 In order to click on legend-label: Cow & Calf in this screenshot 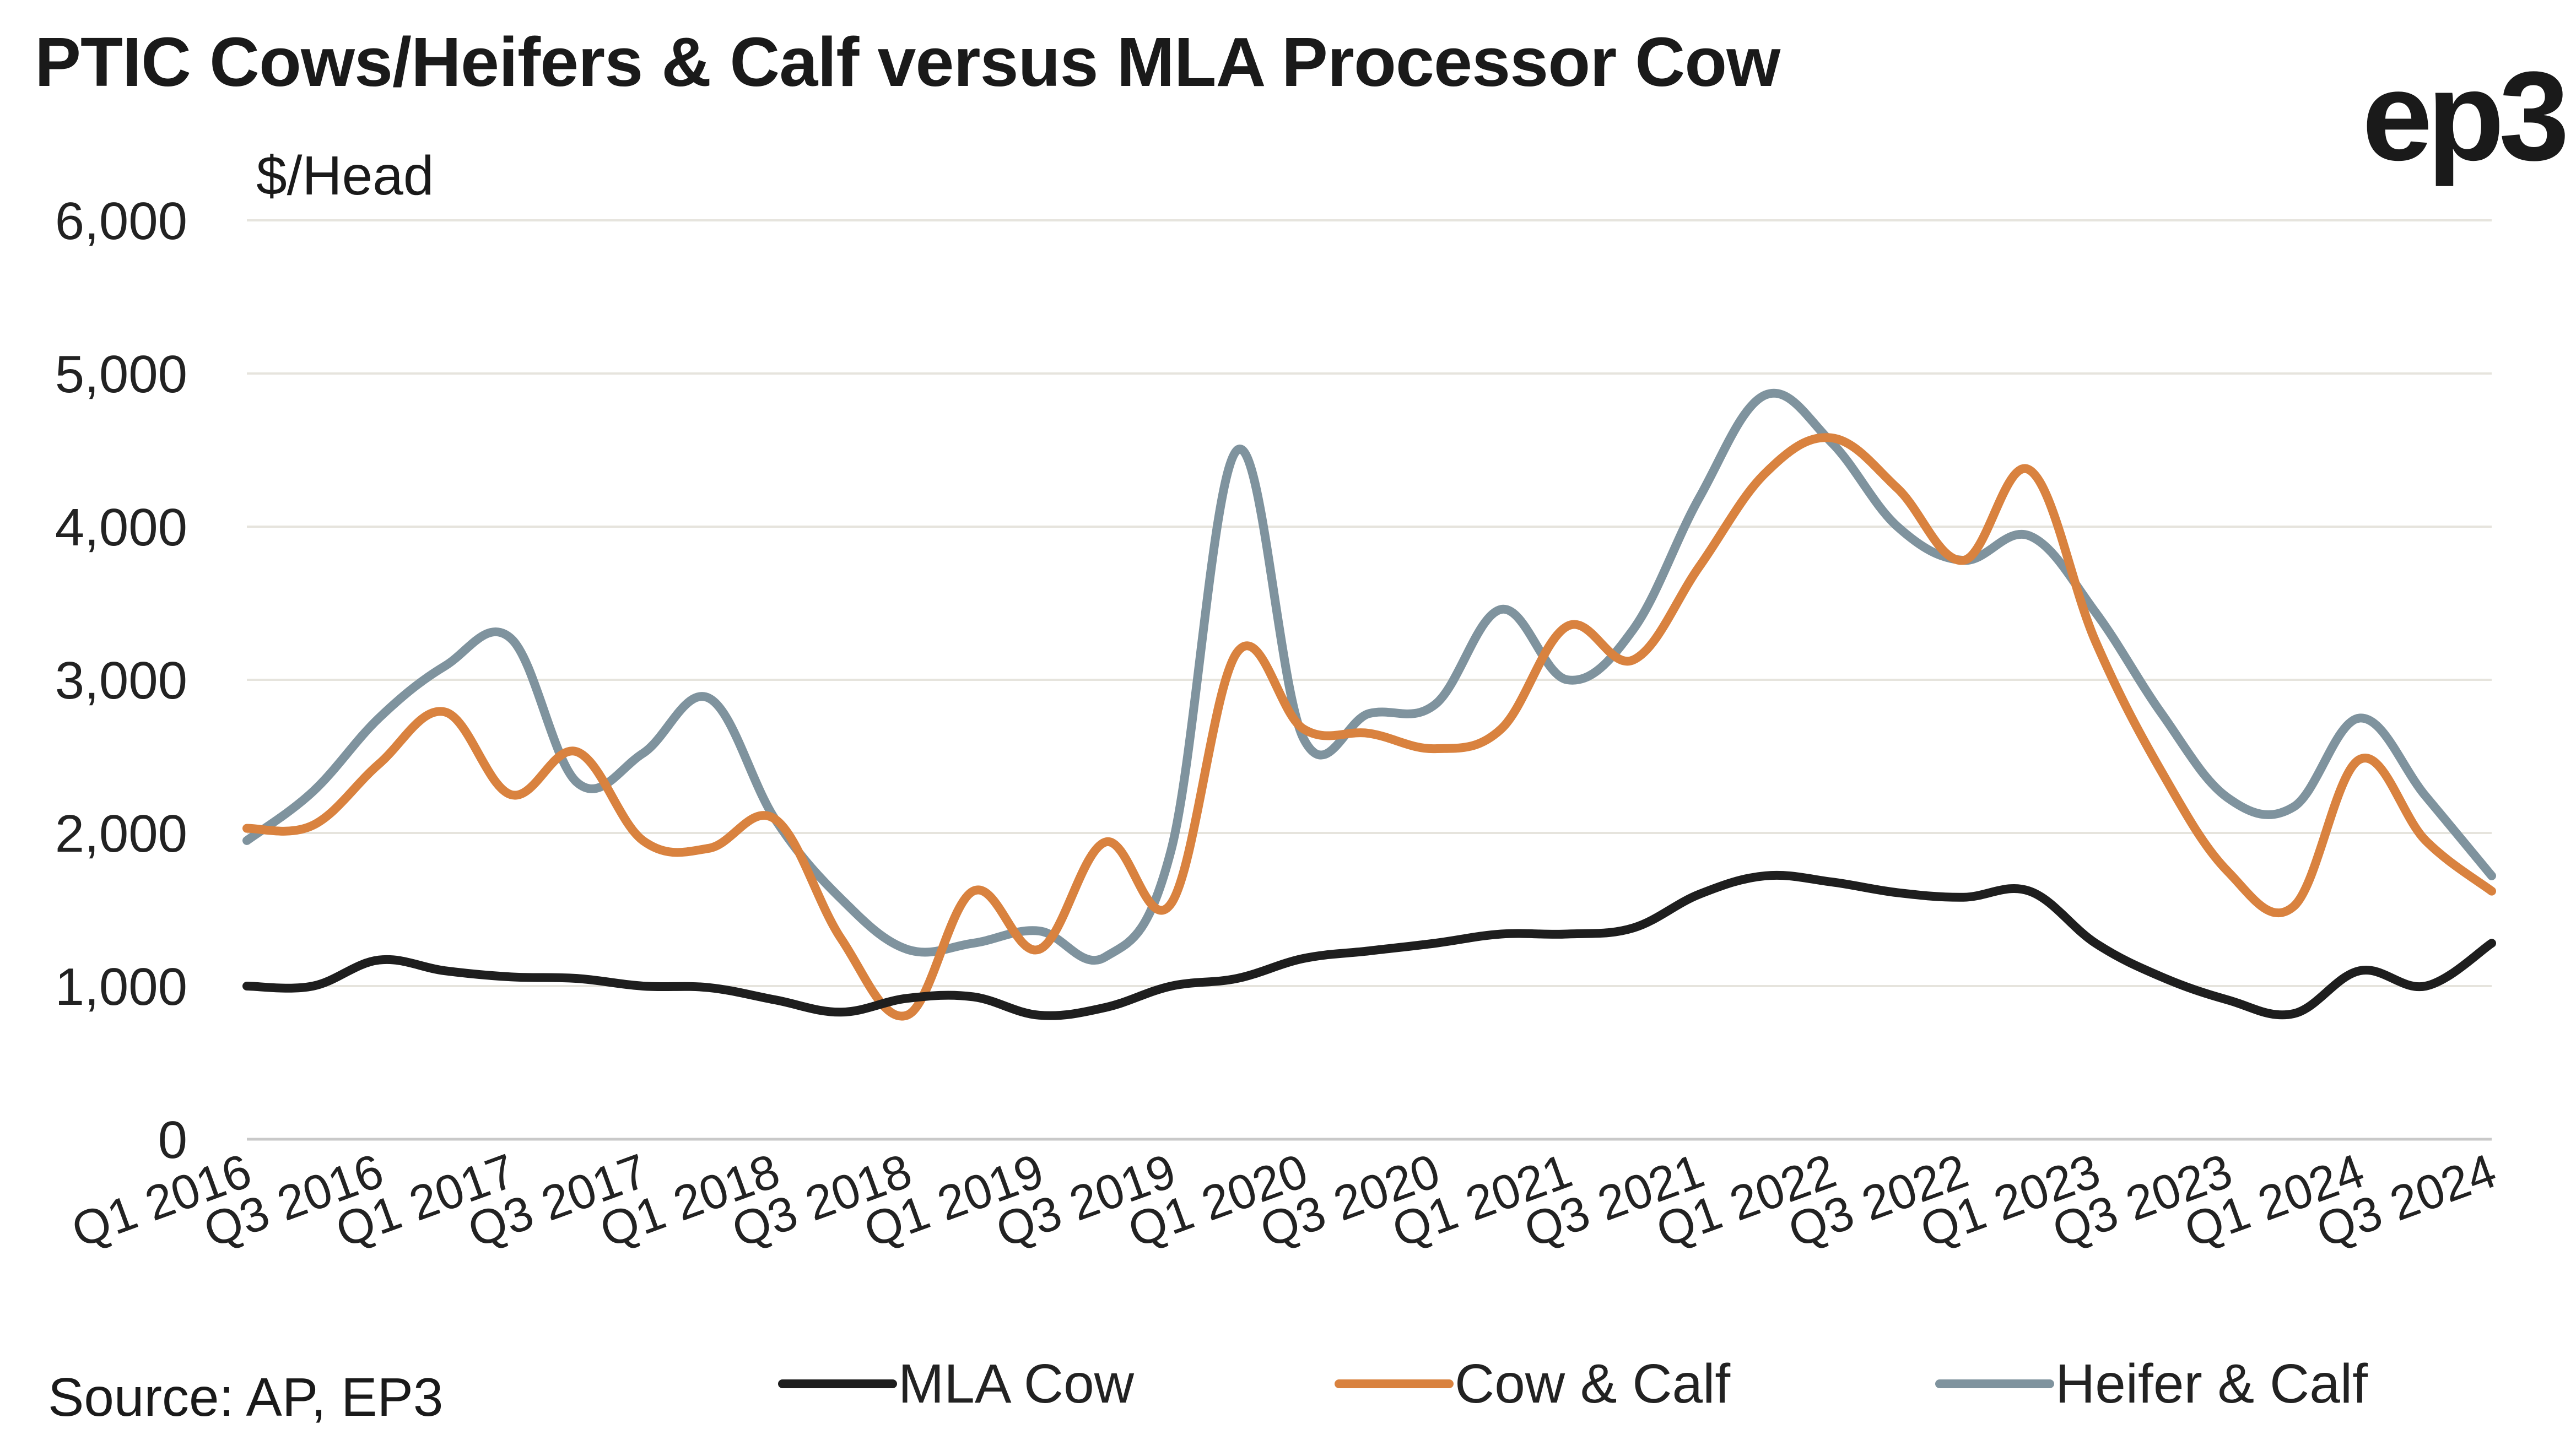, I will do `click(1592, 1384)`.